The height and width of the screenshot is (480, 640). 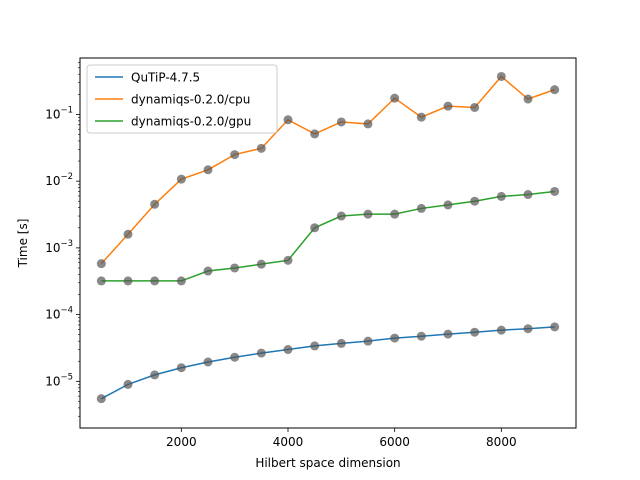 What do you see at coordinates (59, 380) in the screenshot?
I see `y-tick-label-1: 10⁻⁵` at bounding box center [59, 380].